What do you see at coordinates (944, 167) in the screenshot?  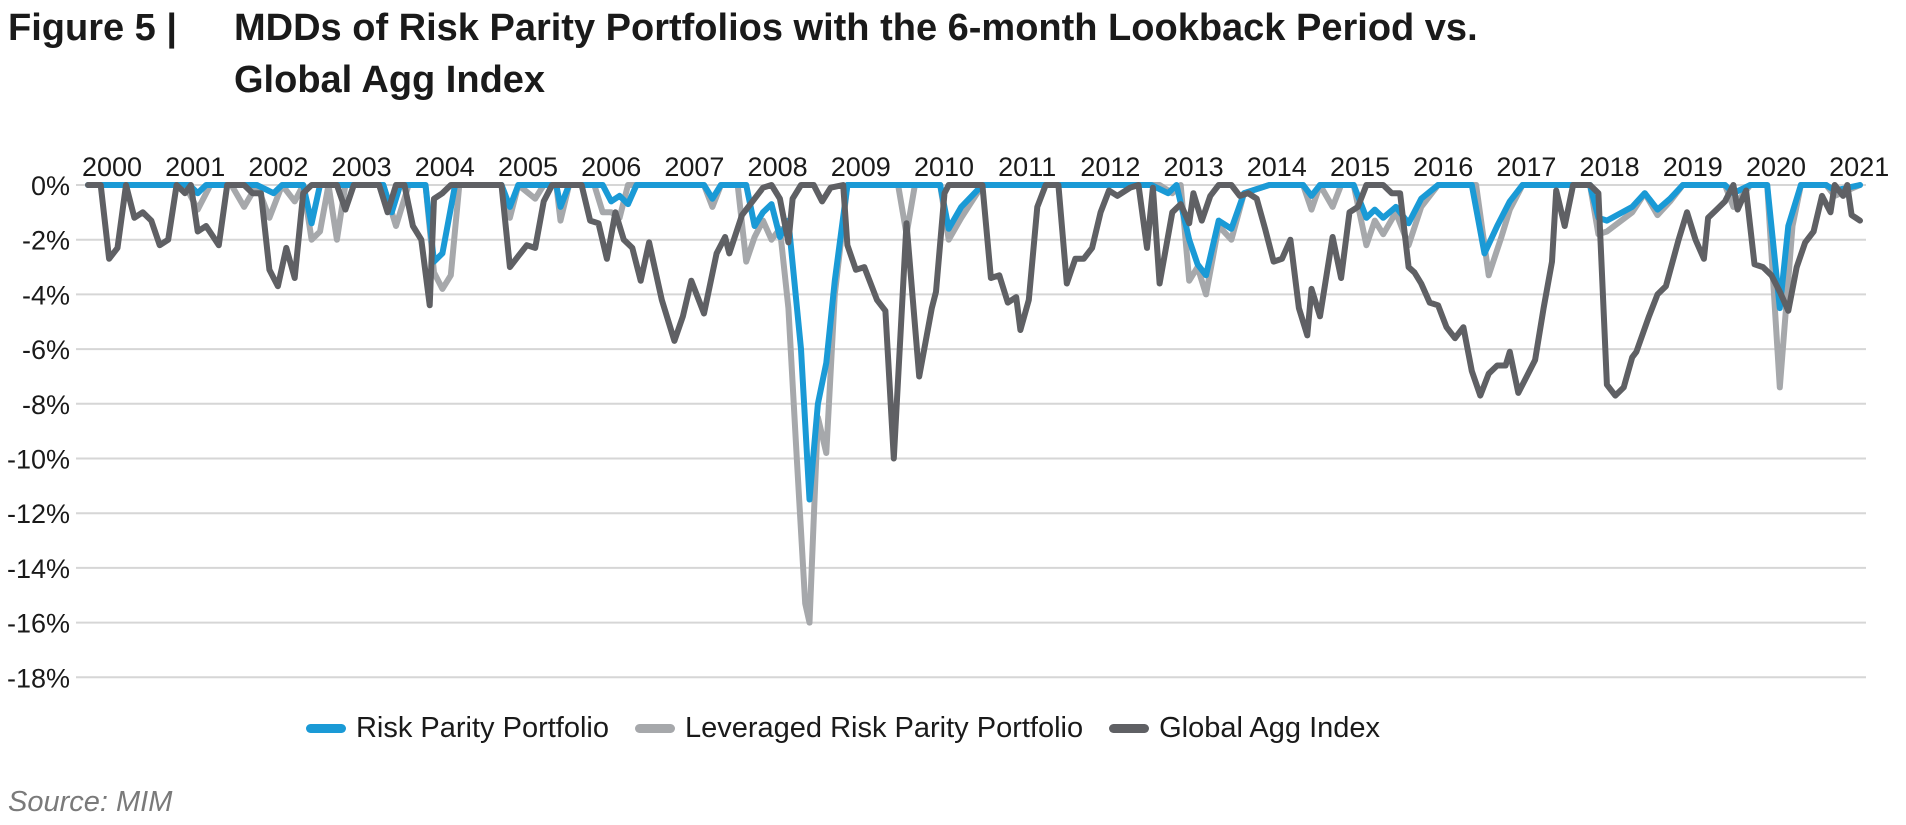 I see `x-tick-label: 2010` at bounding box center [944, 167].